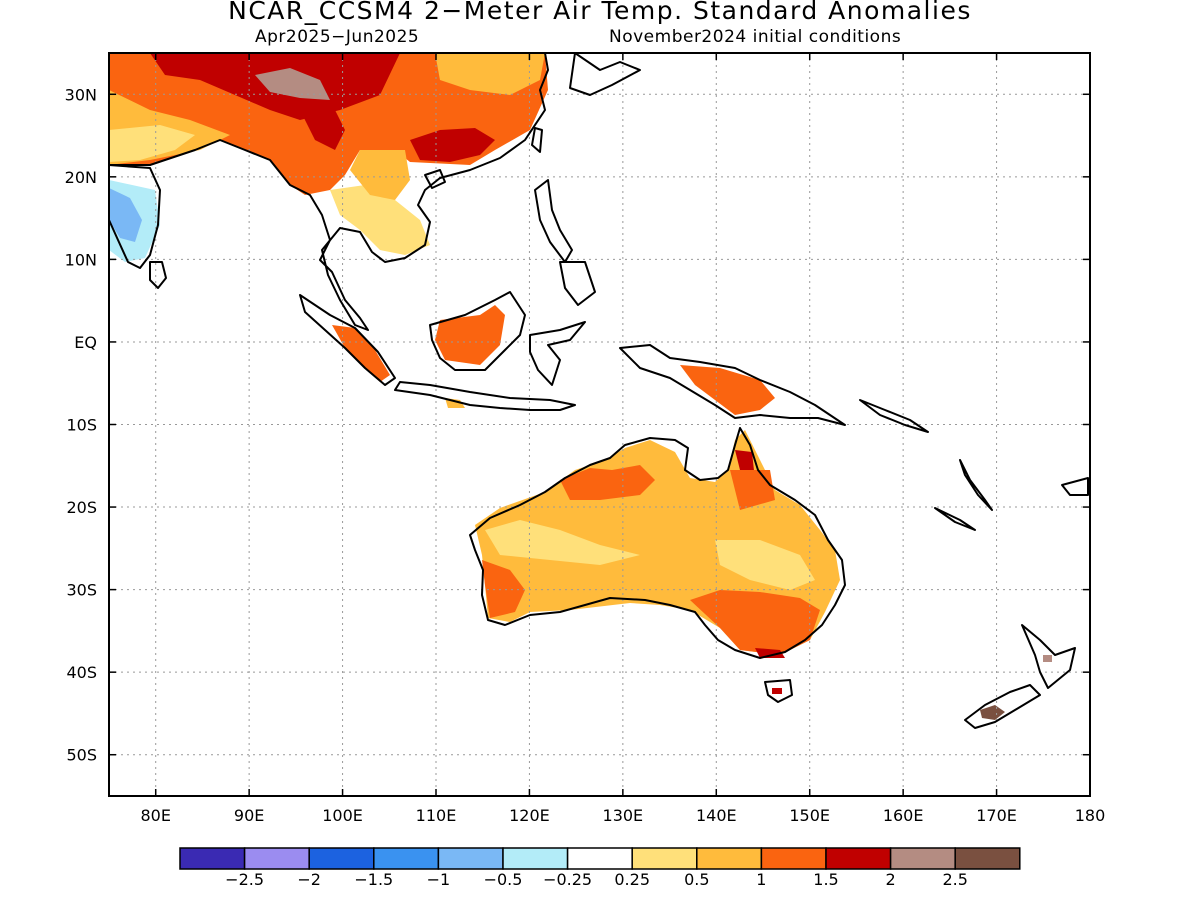 The height and width of the screenshot is (900, 1200). I want to click on lat-tick-label: EQ, so click(85, 342).